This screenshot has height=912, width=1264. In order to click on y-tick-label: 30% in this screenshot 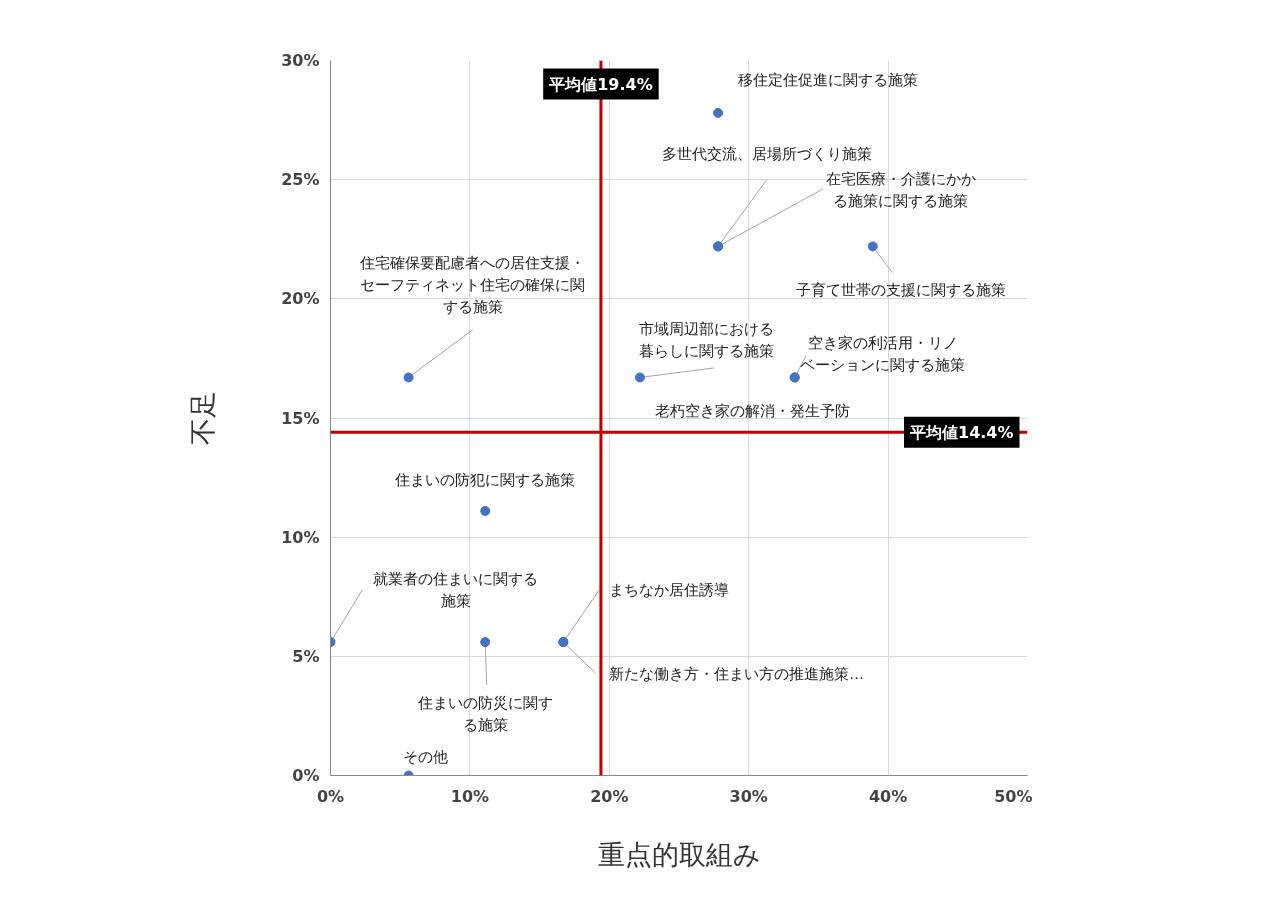, I will do `click(300, 60)`.